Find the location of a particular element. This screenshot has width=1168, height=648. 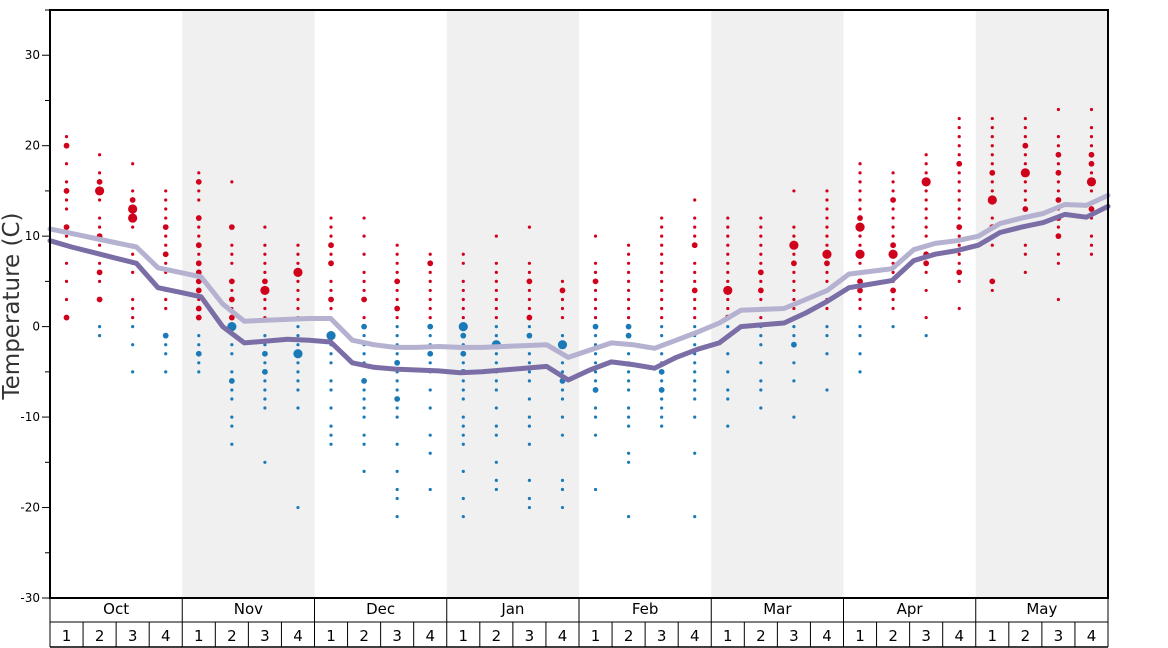

month-band-jan is located at coordinates (512, 304).